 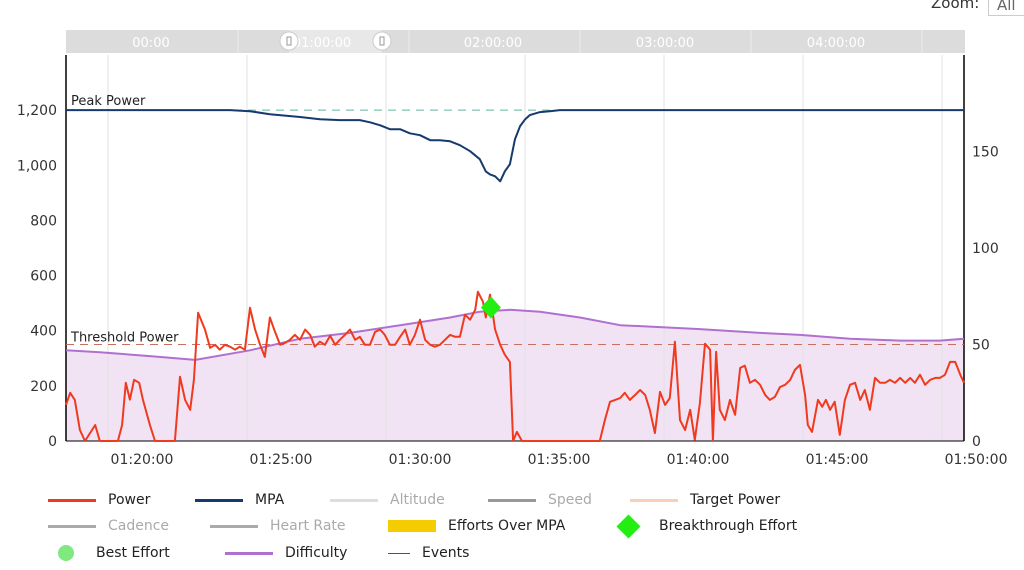 What do you see at coordinates (133, 553) in the screenshot?
I see `legend-label: Best Effort` at bounding box center [133, 553].